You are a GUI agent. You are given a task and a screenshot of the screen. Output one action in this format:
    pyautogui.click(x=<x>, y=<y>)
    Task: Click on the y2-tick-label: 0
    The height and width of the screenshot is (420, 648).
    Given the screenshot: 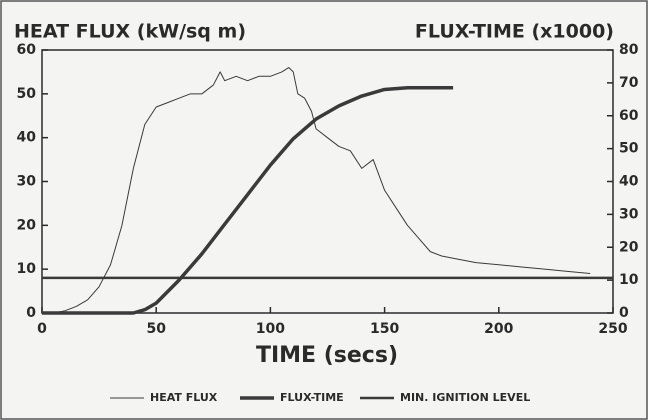 What is the action you would take?
    pyautogui.click(x=624, y=313)
    